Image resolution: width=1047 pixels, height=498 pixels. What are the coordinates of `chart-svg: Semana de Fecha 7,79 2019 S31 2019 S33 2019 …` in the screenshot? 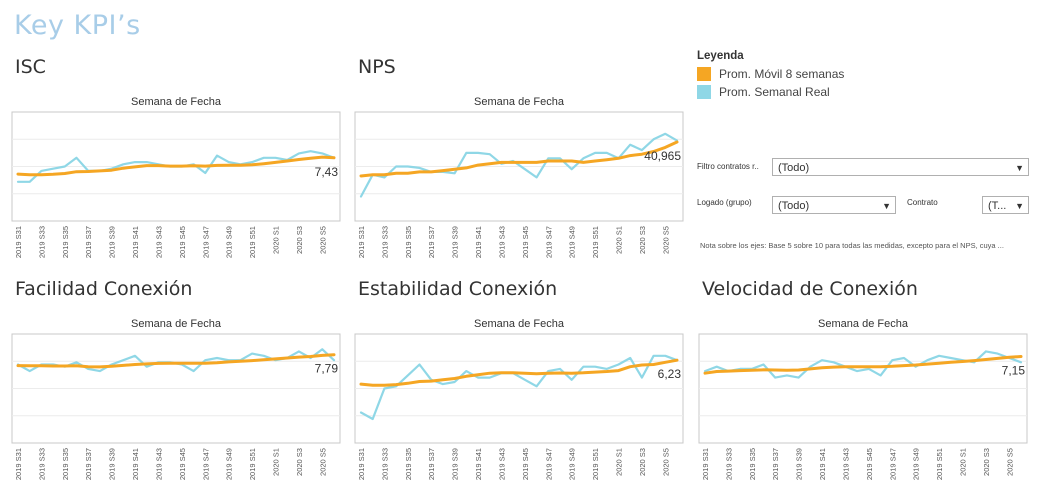 It's located at (176, 399).